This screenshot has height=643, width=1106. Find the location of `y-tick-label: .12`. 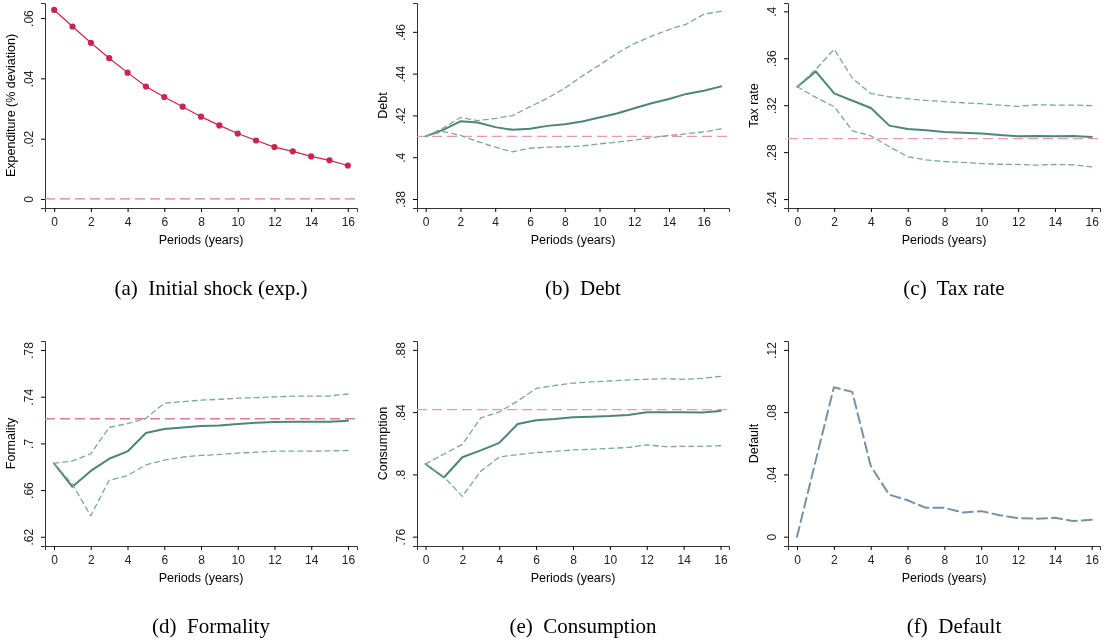

y-tick-label: .12 is located at coordinates (772, 350).